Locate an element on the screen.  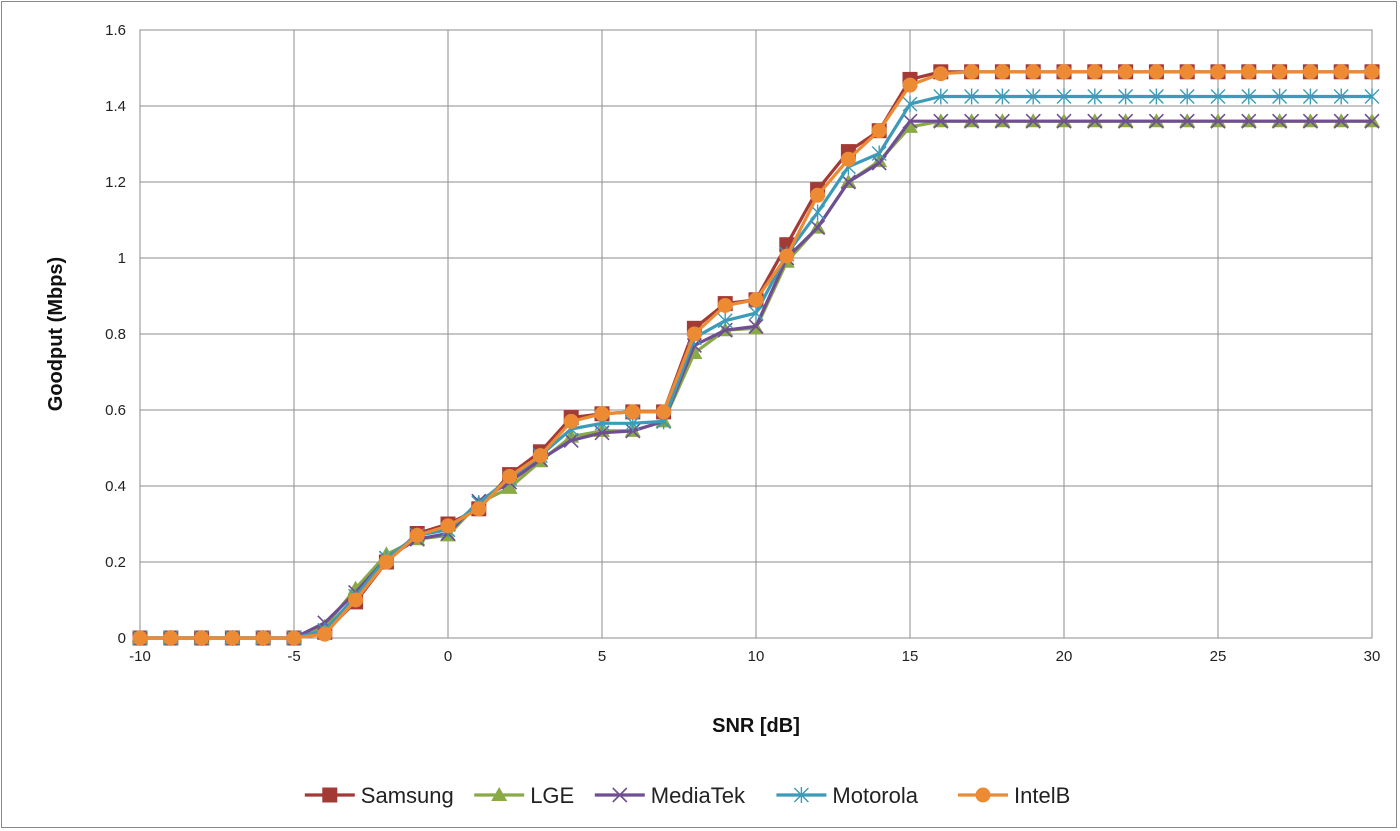
y-tick-label: 1.6 is located at coordinates (115, 30).